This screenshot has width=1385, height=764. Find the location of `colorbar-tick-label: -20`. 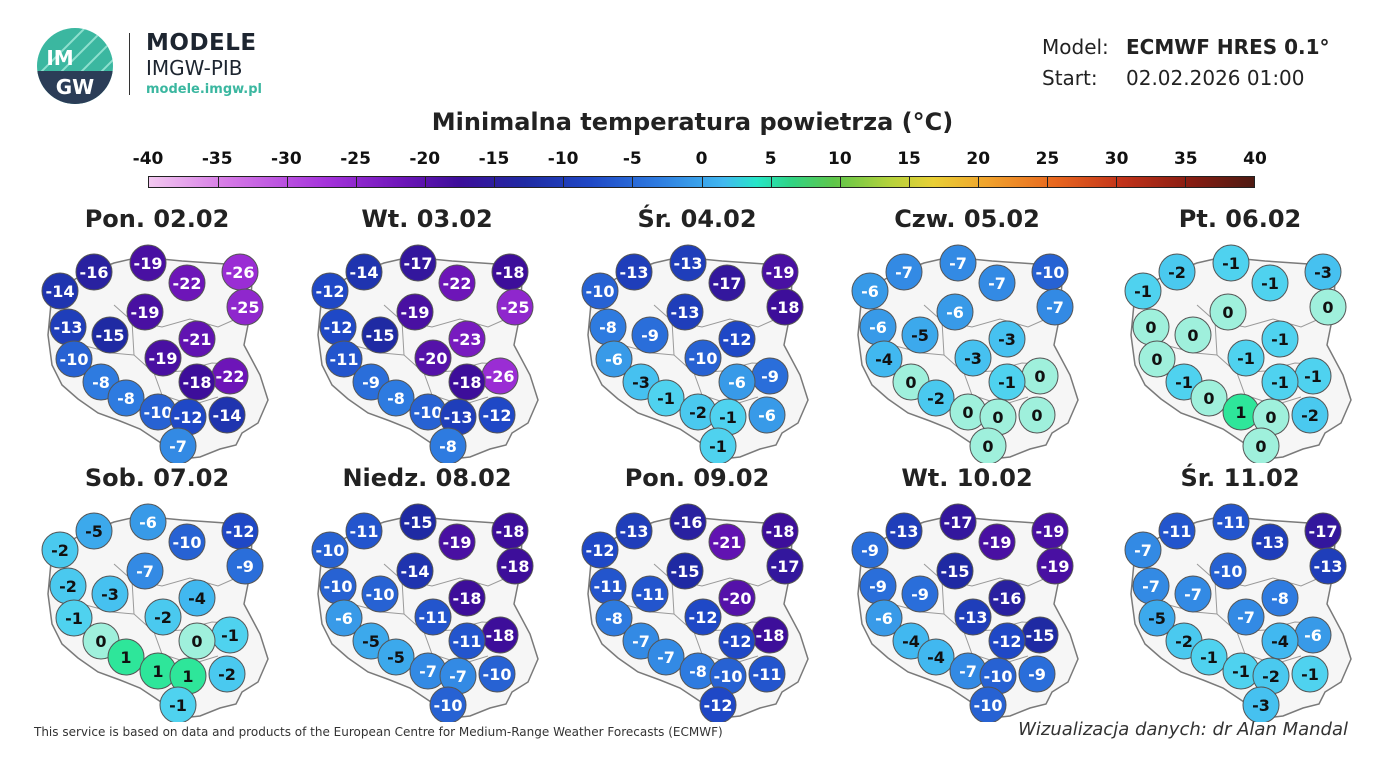

colorbar-tick-label: -20 is located at coordinates (425, 159).